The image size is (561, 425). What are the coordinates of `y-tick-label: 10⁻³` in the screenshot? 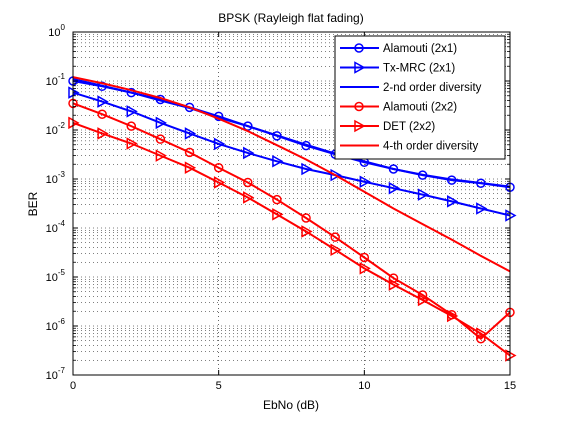 It's located at (56, 178).